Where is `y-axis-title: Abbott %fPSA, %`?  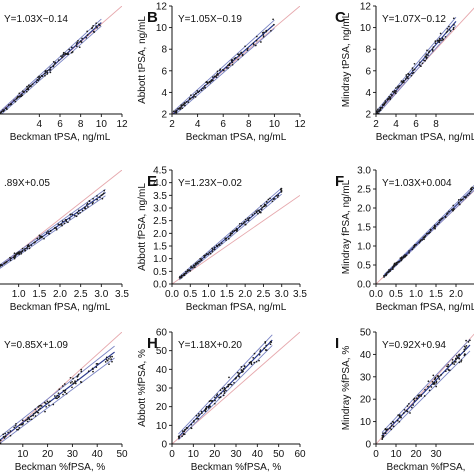 y-axis-title: Abbott %fPSA, % is located at coordinates (142, 388).